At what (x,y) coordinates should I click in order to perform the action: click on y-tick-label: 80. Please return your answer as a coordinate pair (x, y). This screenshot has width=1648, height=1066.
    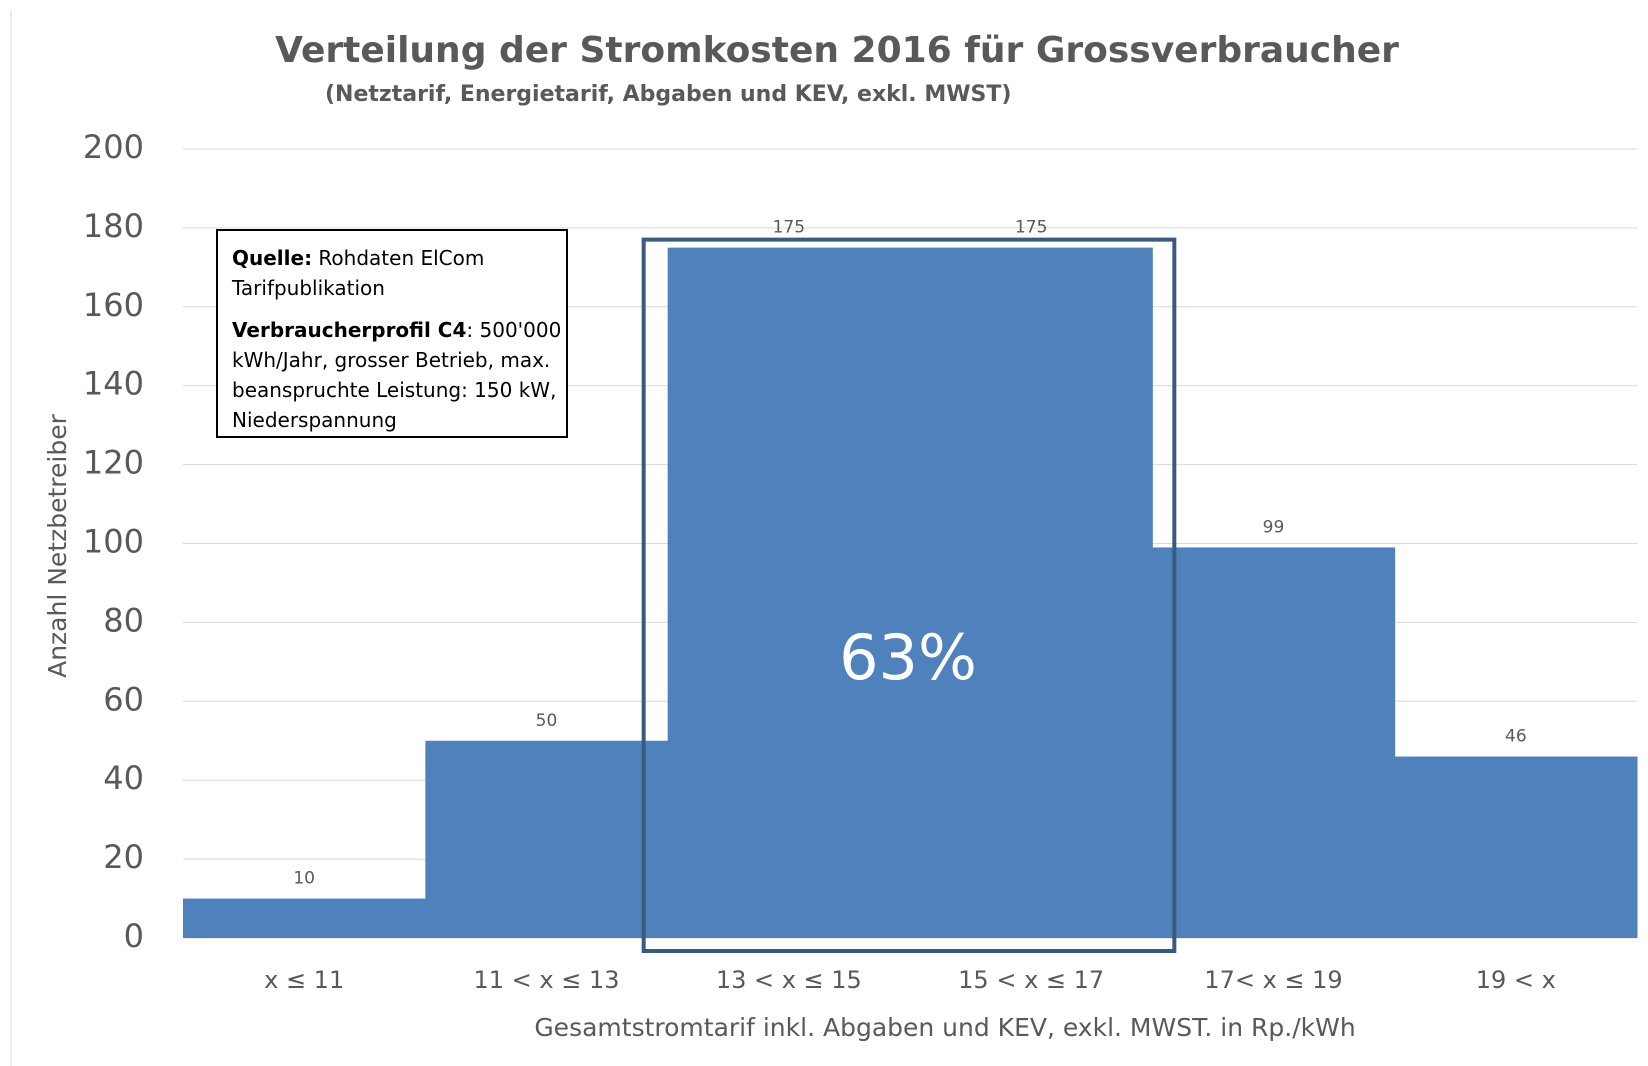
    Looking at the image, I should click on (123, 620).